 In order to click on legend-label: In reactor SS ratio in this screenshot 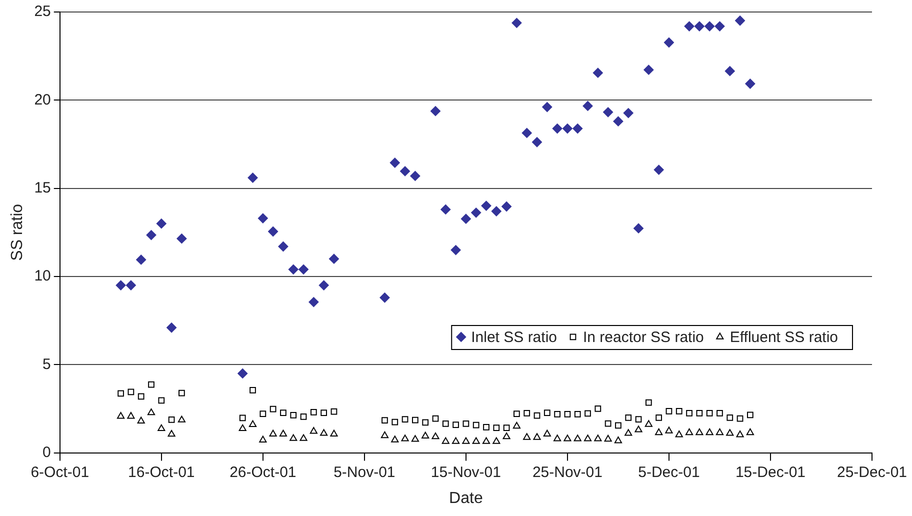, I will do `click(643, 337)`.